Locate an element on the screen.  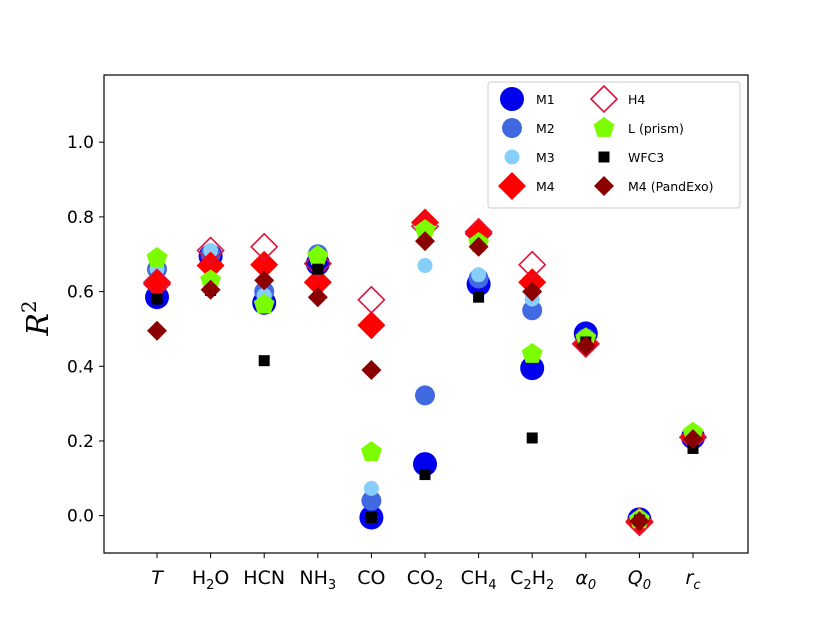
legend-item: M4 is located at coordinates (526, 186).